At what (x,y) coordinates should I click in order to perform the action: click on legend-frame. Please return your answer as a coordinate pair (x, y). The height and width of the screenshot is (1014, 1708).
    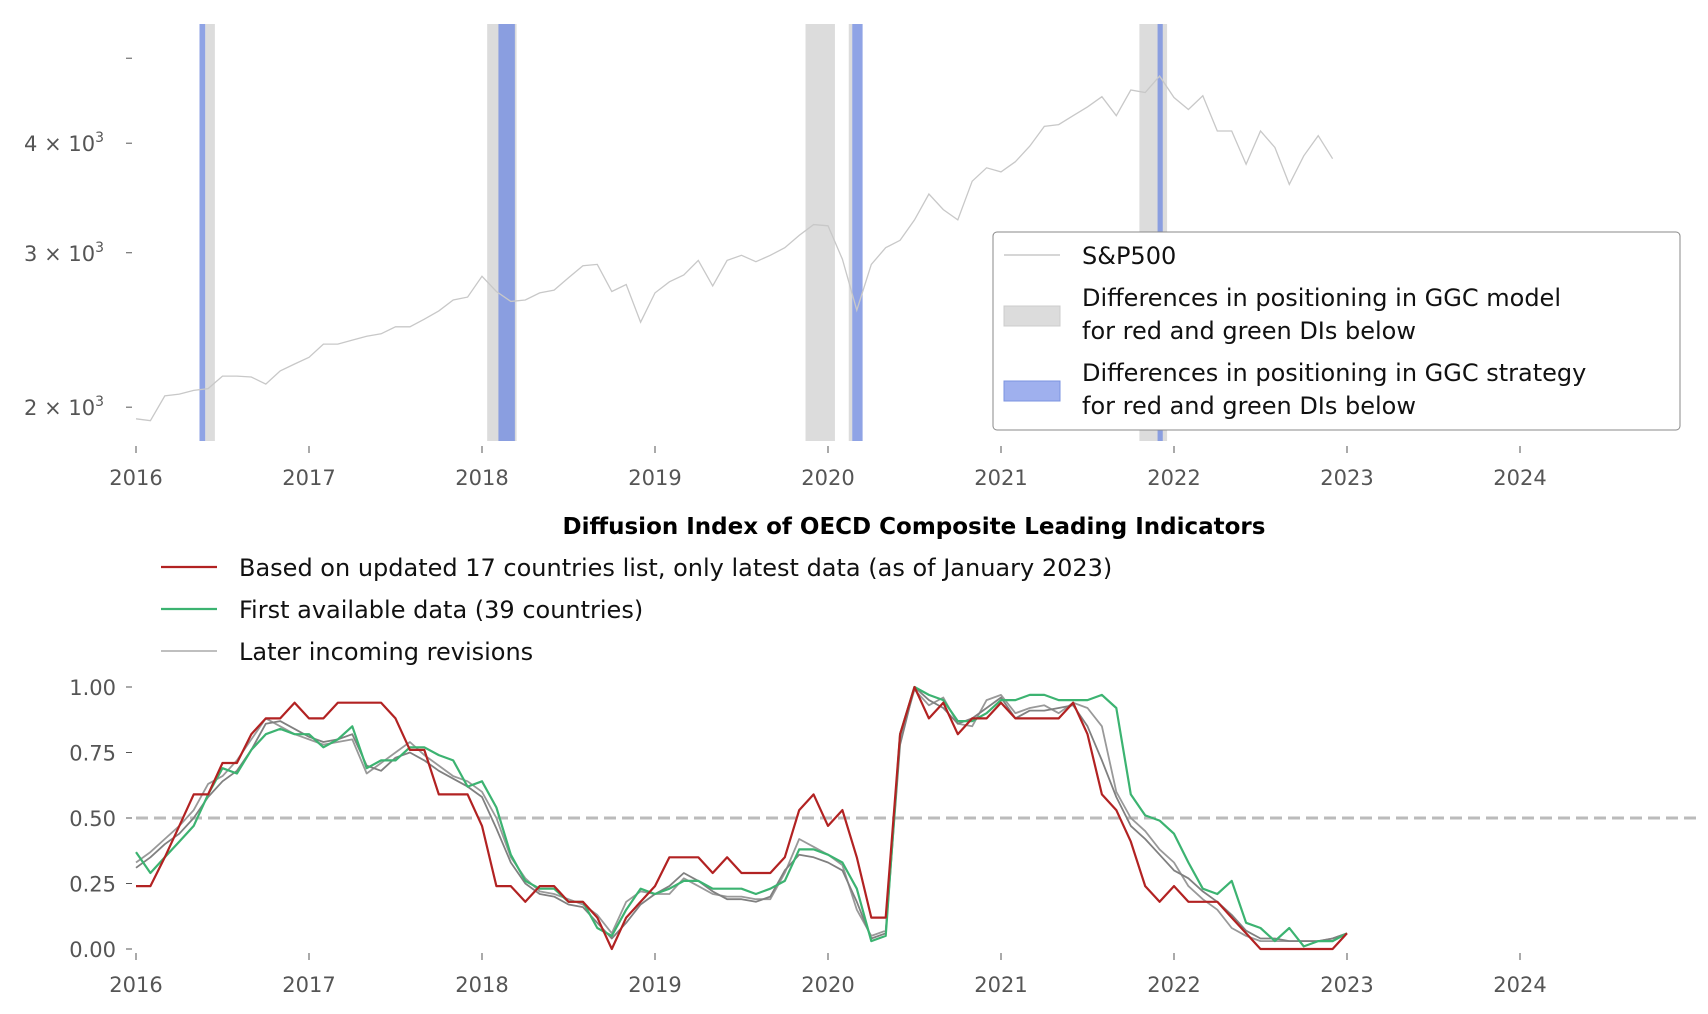
    Looking at the image, I should click on (1336, 331).